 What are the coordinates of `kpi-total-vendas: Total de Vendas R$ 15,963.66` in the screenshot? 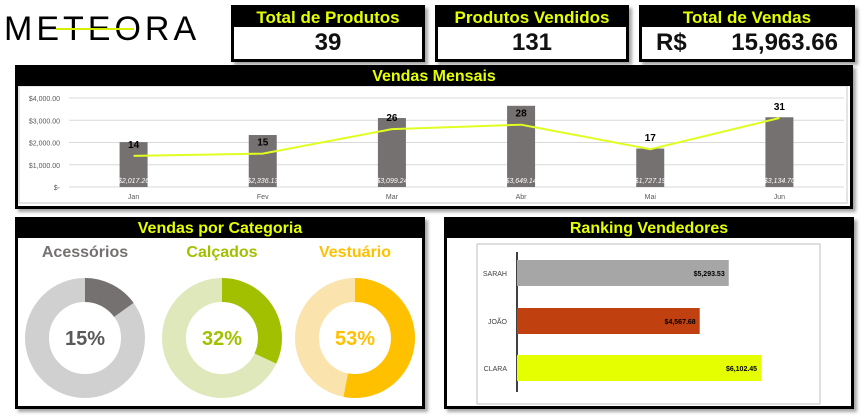 It's located at (747, 33).